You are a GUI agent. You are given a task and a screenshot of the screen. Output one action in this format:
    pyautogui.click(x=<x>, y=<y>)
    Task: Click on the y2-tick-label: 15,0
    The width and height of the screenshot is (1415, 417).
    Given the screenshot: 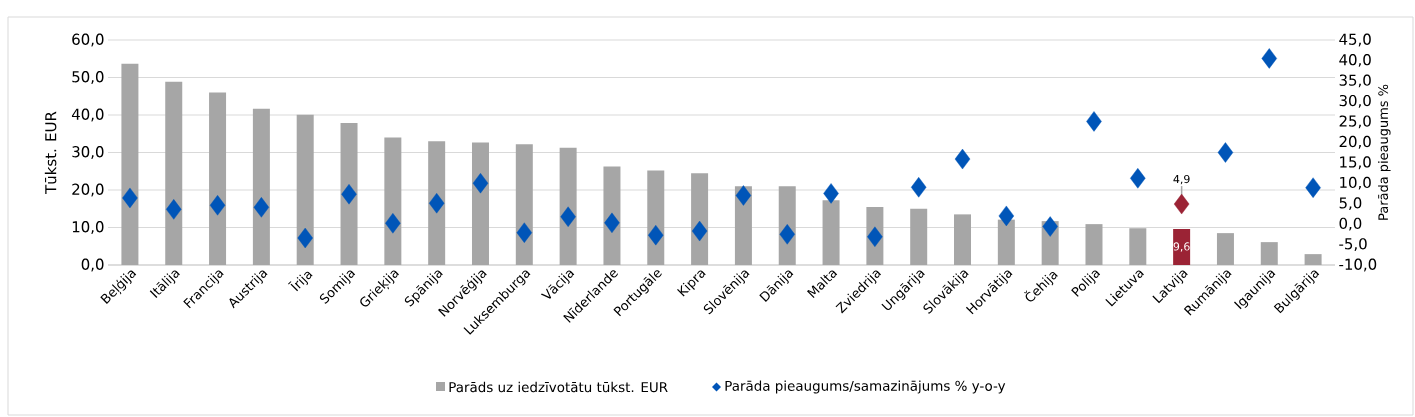 What is the action you would take?
    pyautogui.click(x=1355, y=163)
    